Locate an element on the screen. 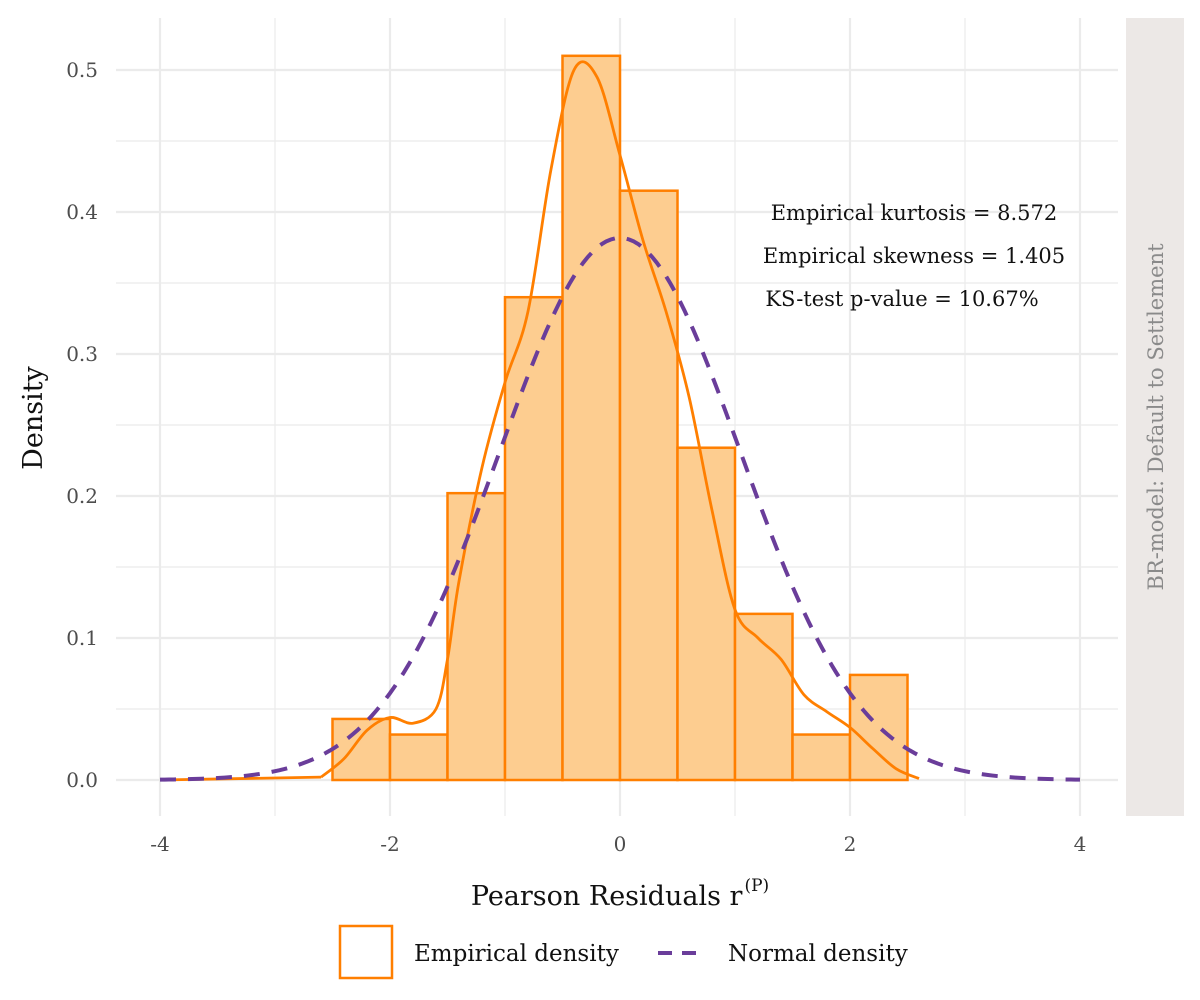  annotation-ks-test: KS-test p-value = 10.67% is located at coordinates (901, 299).